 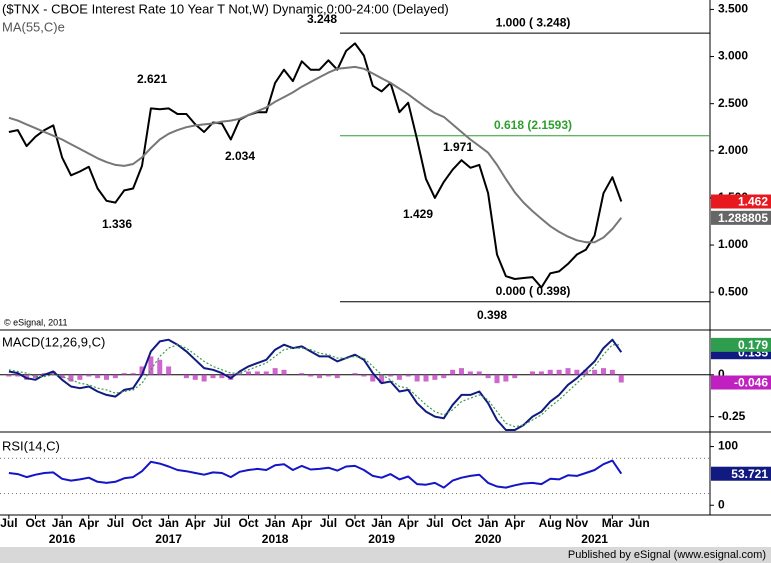 What do you see at coordinates (381, 539) in the screenshot?
I see `year-label: 2019` at bounding box center [381, 539].